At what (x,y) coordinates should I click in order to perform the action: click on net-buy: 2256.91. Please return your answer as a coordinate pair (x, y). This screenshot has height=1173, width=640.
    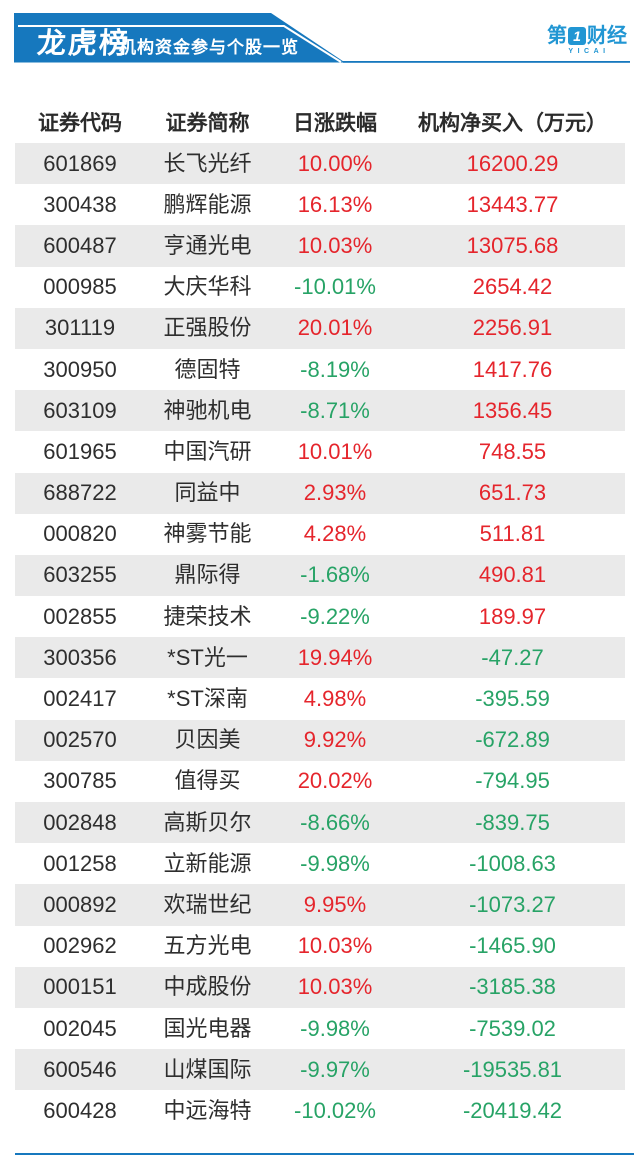
    Looking at the image, I should click on (512, 328).